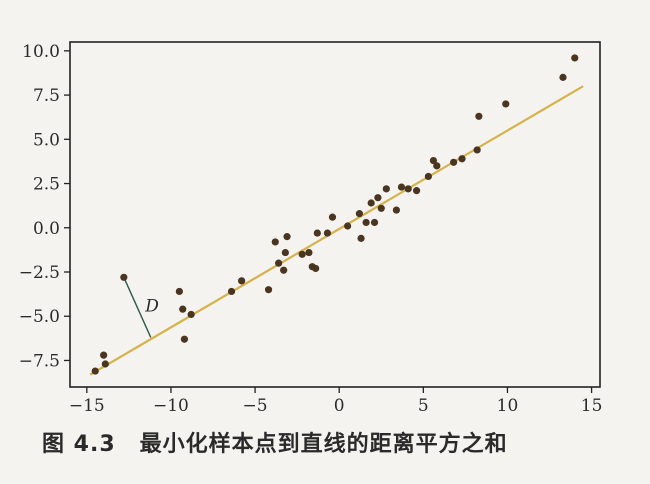 The image size is (650, 484). I want to click on x-tick-label: −5, so click(255, 406).